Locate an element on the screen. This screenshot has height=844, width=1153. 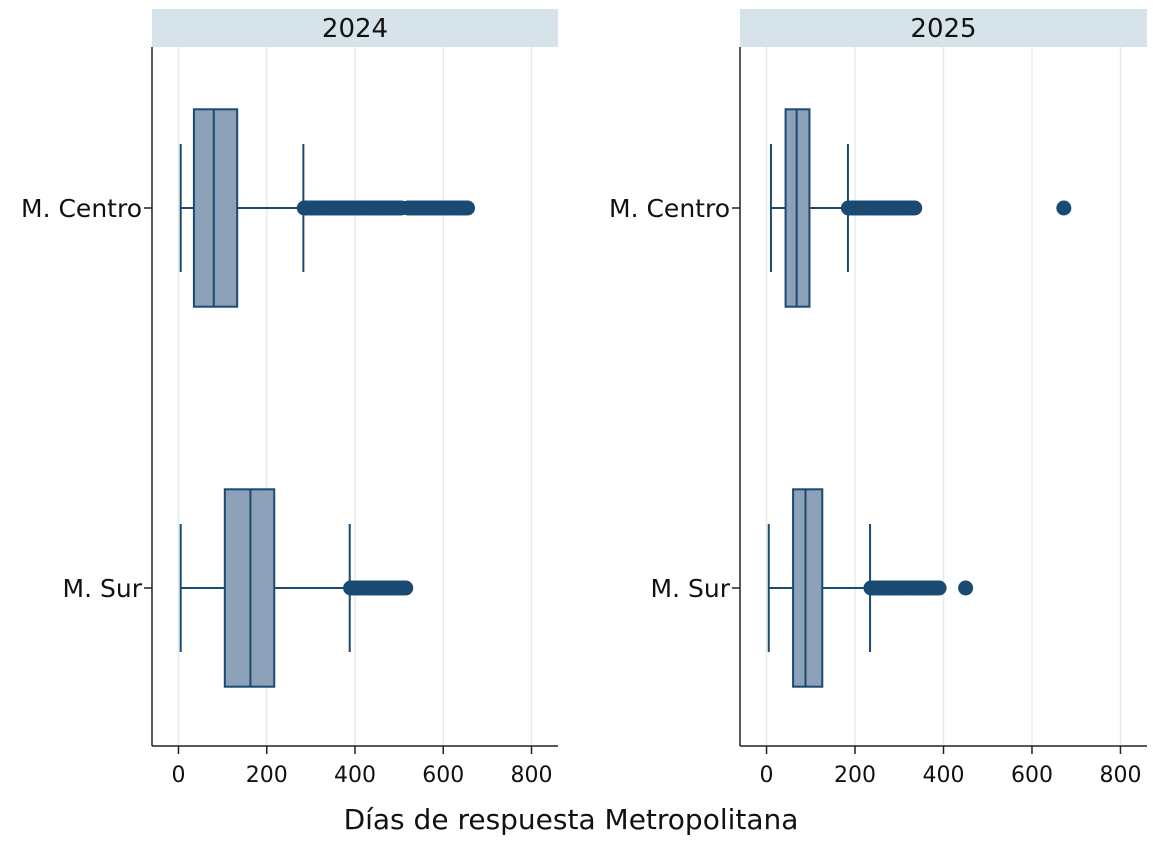
panel-title: 2025 is located at coordinates (943, 29).